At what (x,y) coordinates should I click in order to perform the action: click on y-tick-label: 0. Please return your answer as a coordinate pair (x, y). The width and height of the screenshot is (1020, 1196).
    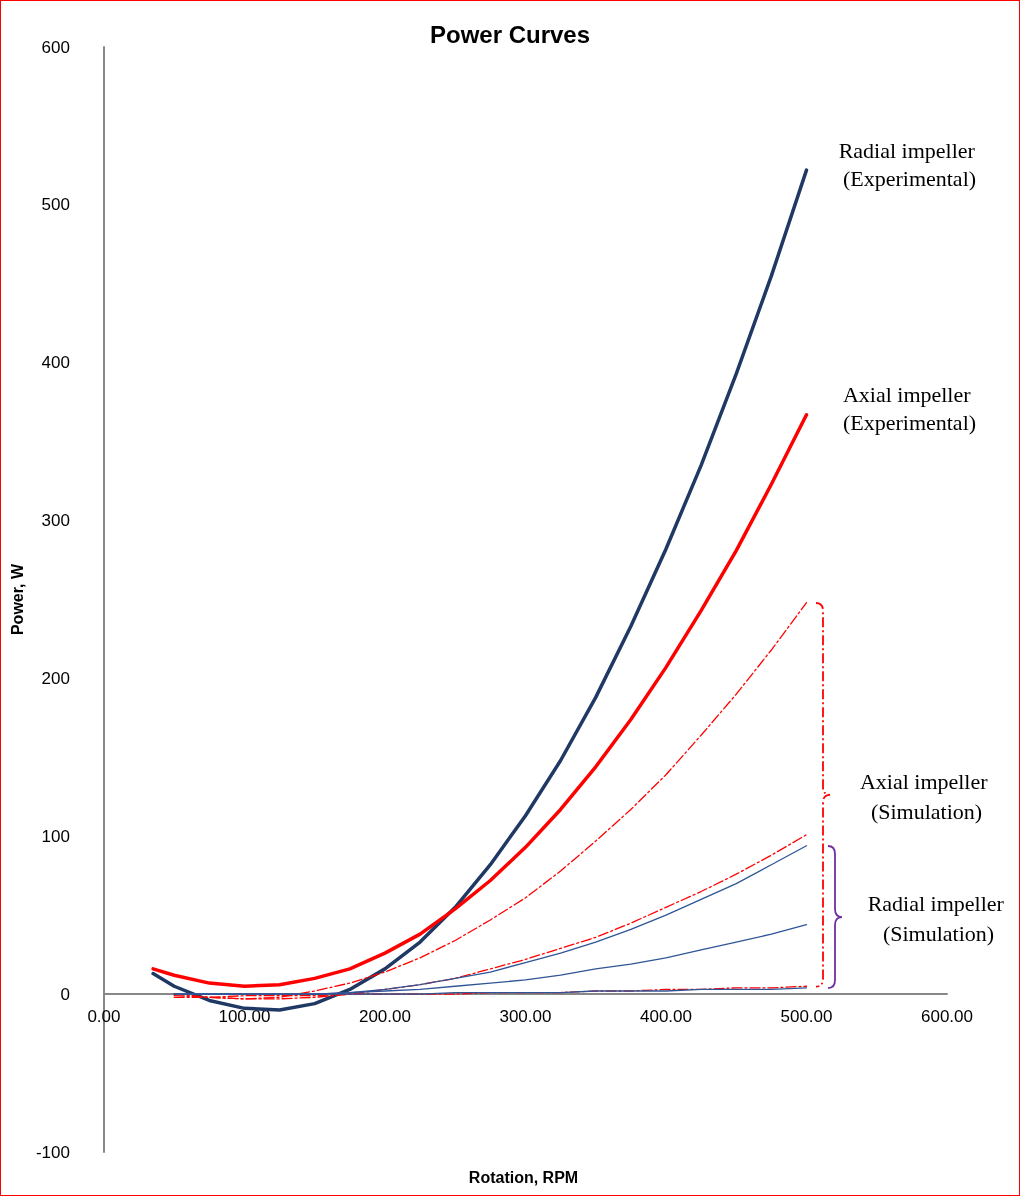
    Looking at the image, I should click on (65, 994).